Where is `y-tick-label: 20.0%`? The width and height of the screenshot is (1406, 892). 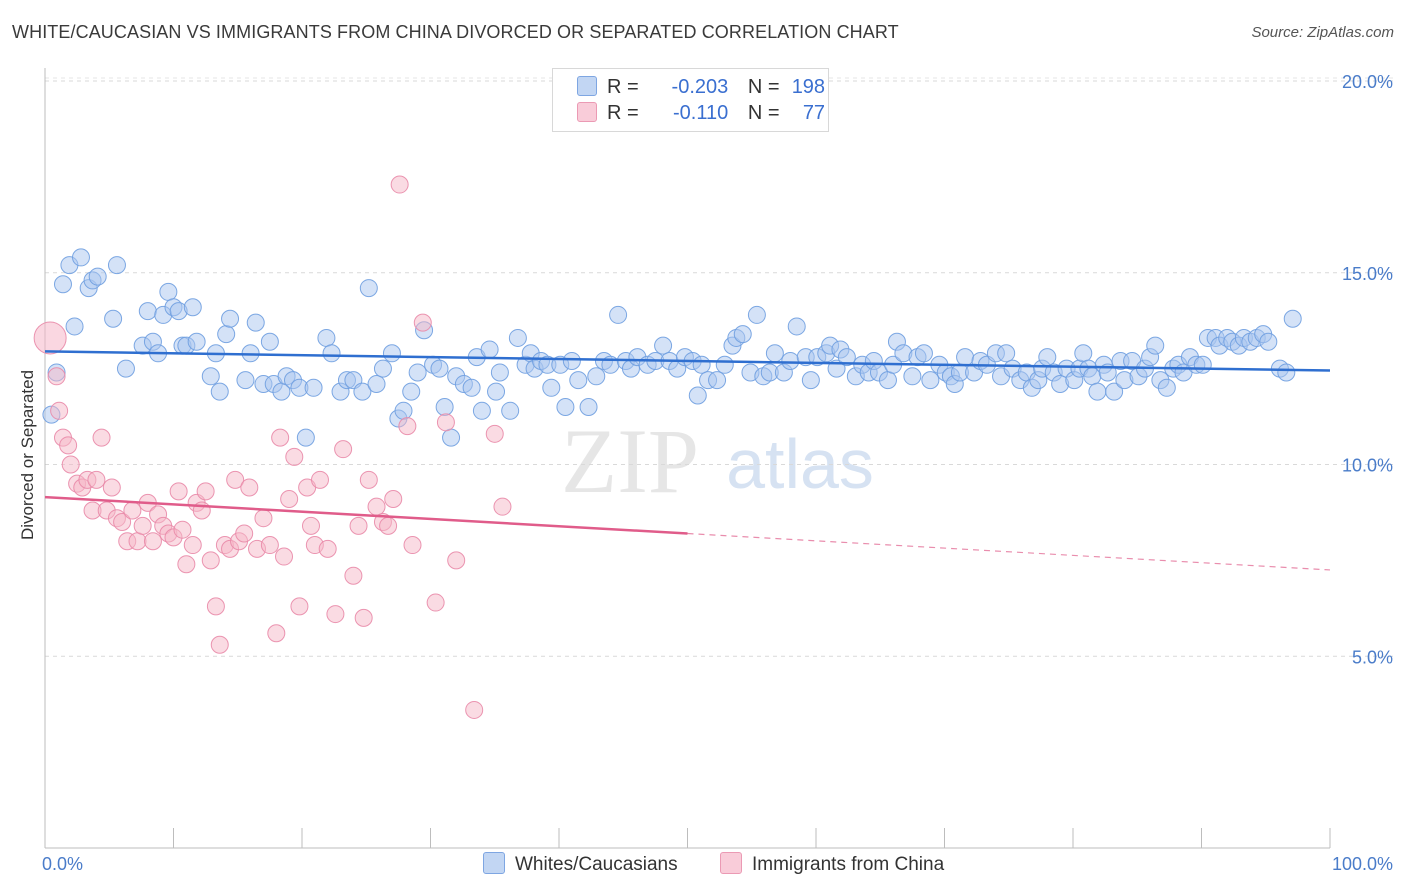
y-tick-label: 20.0% is located at coordinates (1367, 82).